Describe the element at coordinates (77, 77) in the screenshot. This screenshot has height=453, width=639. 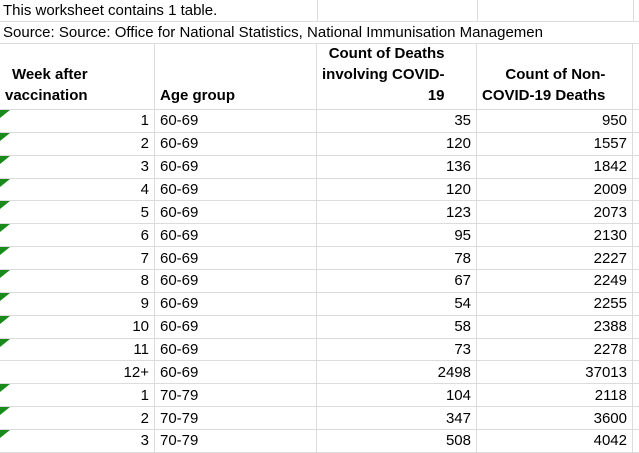
I see `header-week-after-vaccination: Week after vaccination` at that location.